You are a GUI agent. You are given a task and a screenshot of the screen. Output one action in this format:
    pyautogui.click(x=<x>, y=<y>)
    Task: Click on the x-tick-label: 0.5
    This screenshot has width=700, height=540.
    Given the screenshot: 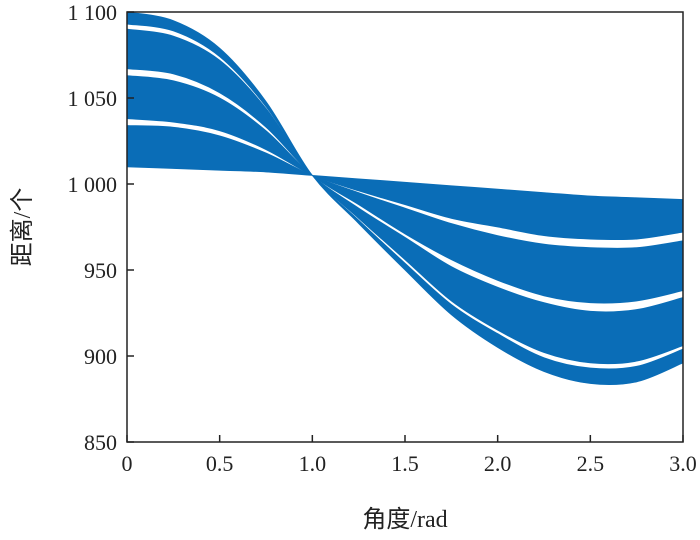 What is the action you would take?
    pyautogui.click(x=220, y=463)
    